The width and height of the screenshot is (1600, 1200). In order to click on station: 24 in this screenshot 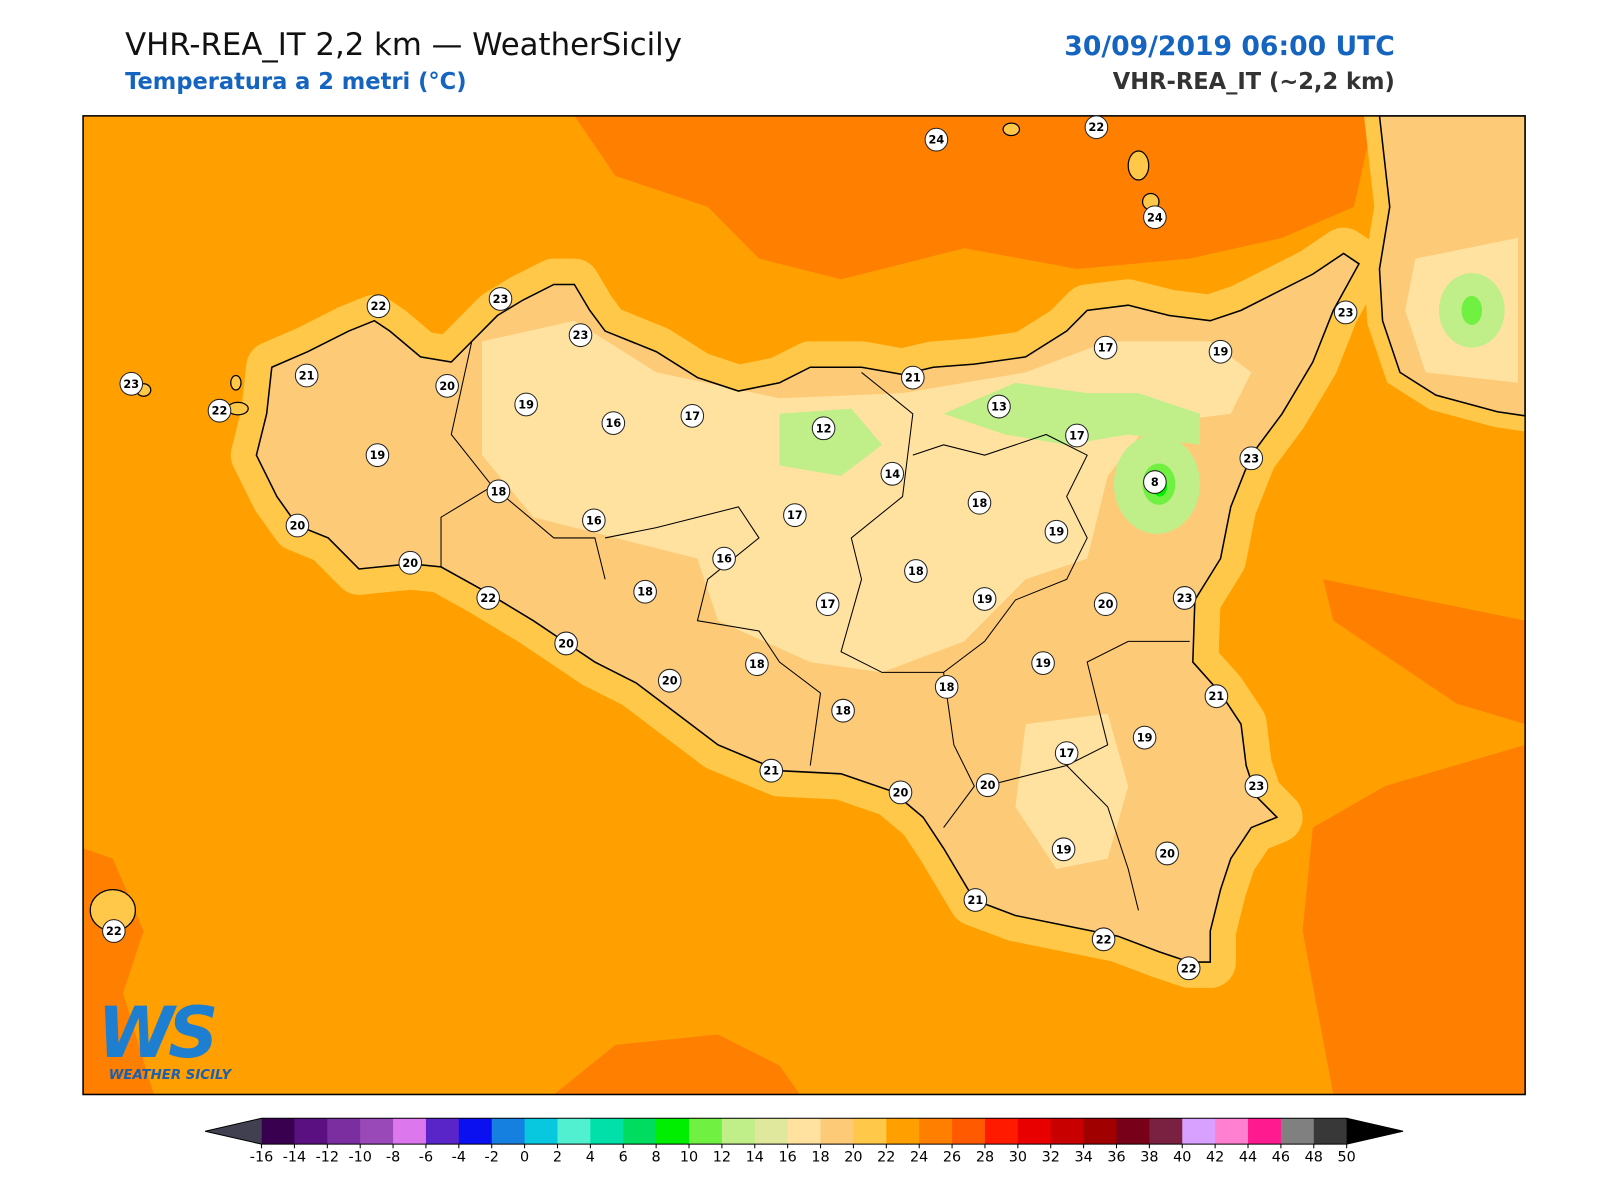, I will do `click(1155, 217)`.